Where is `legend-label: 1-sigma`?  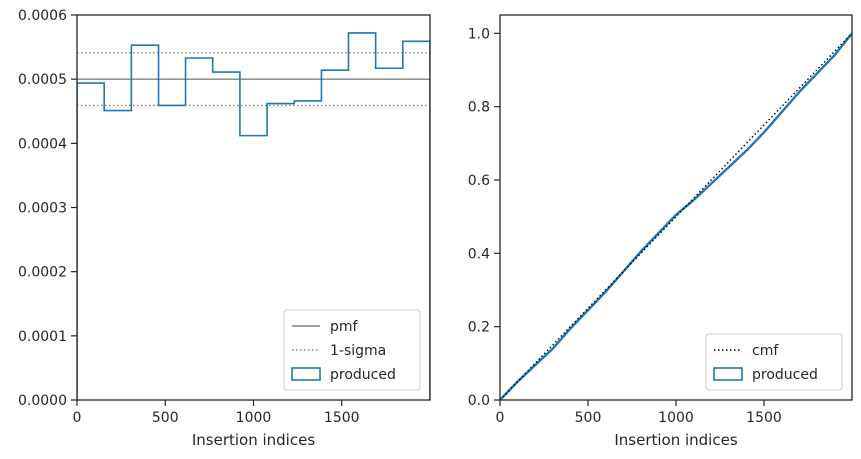 legend-label: 1-sigma is located at coordinates (358, 351).